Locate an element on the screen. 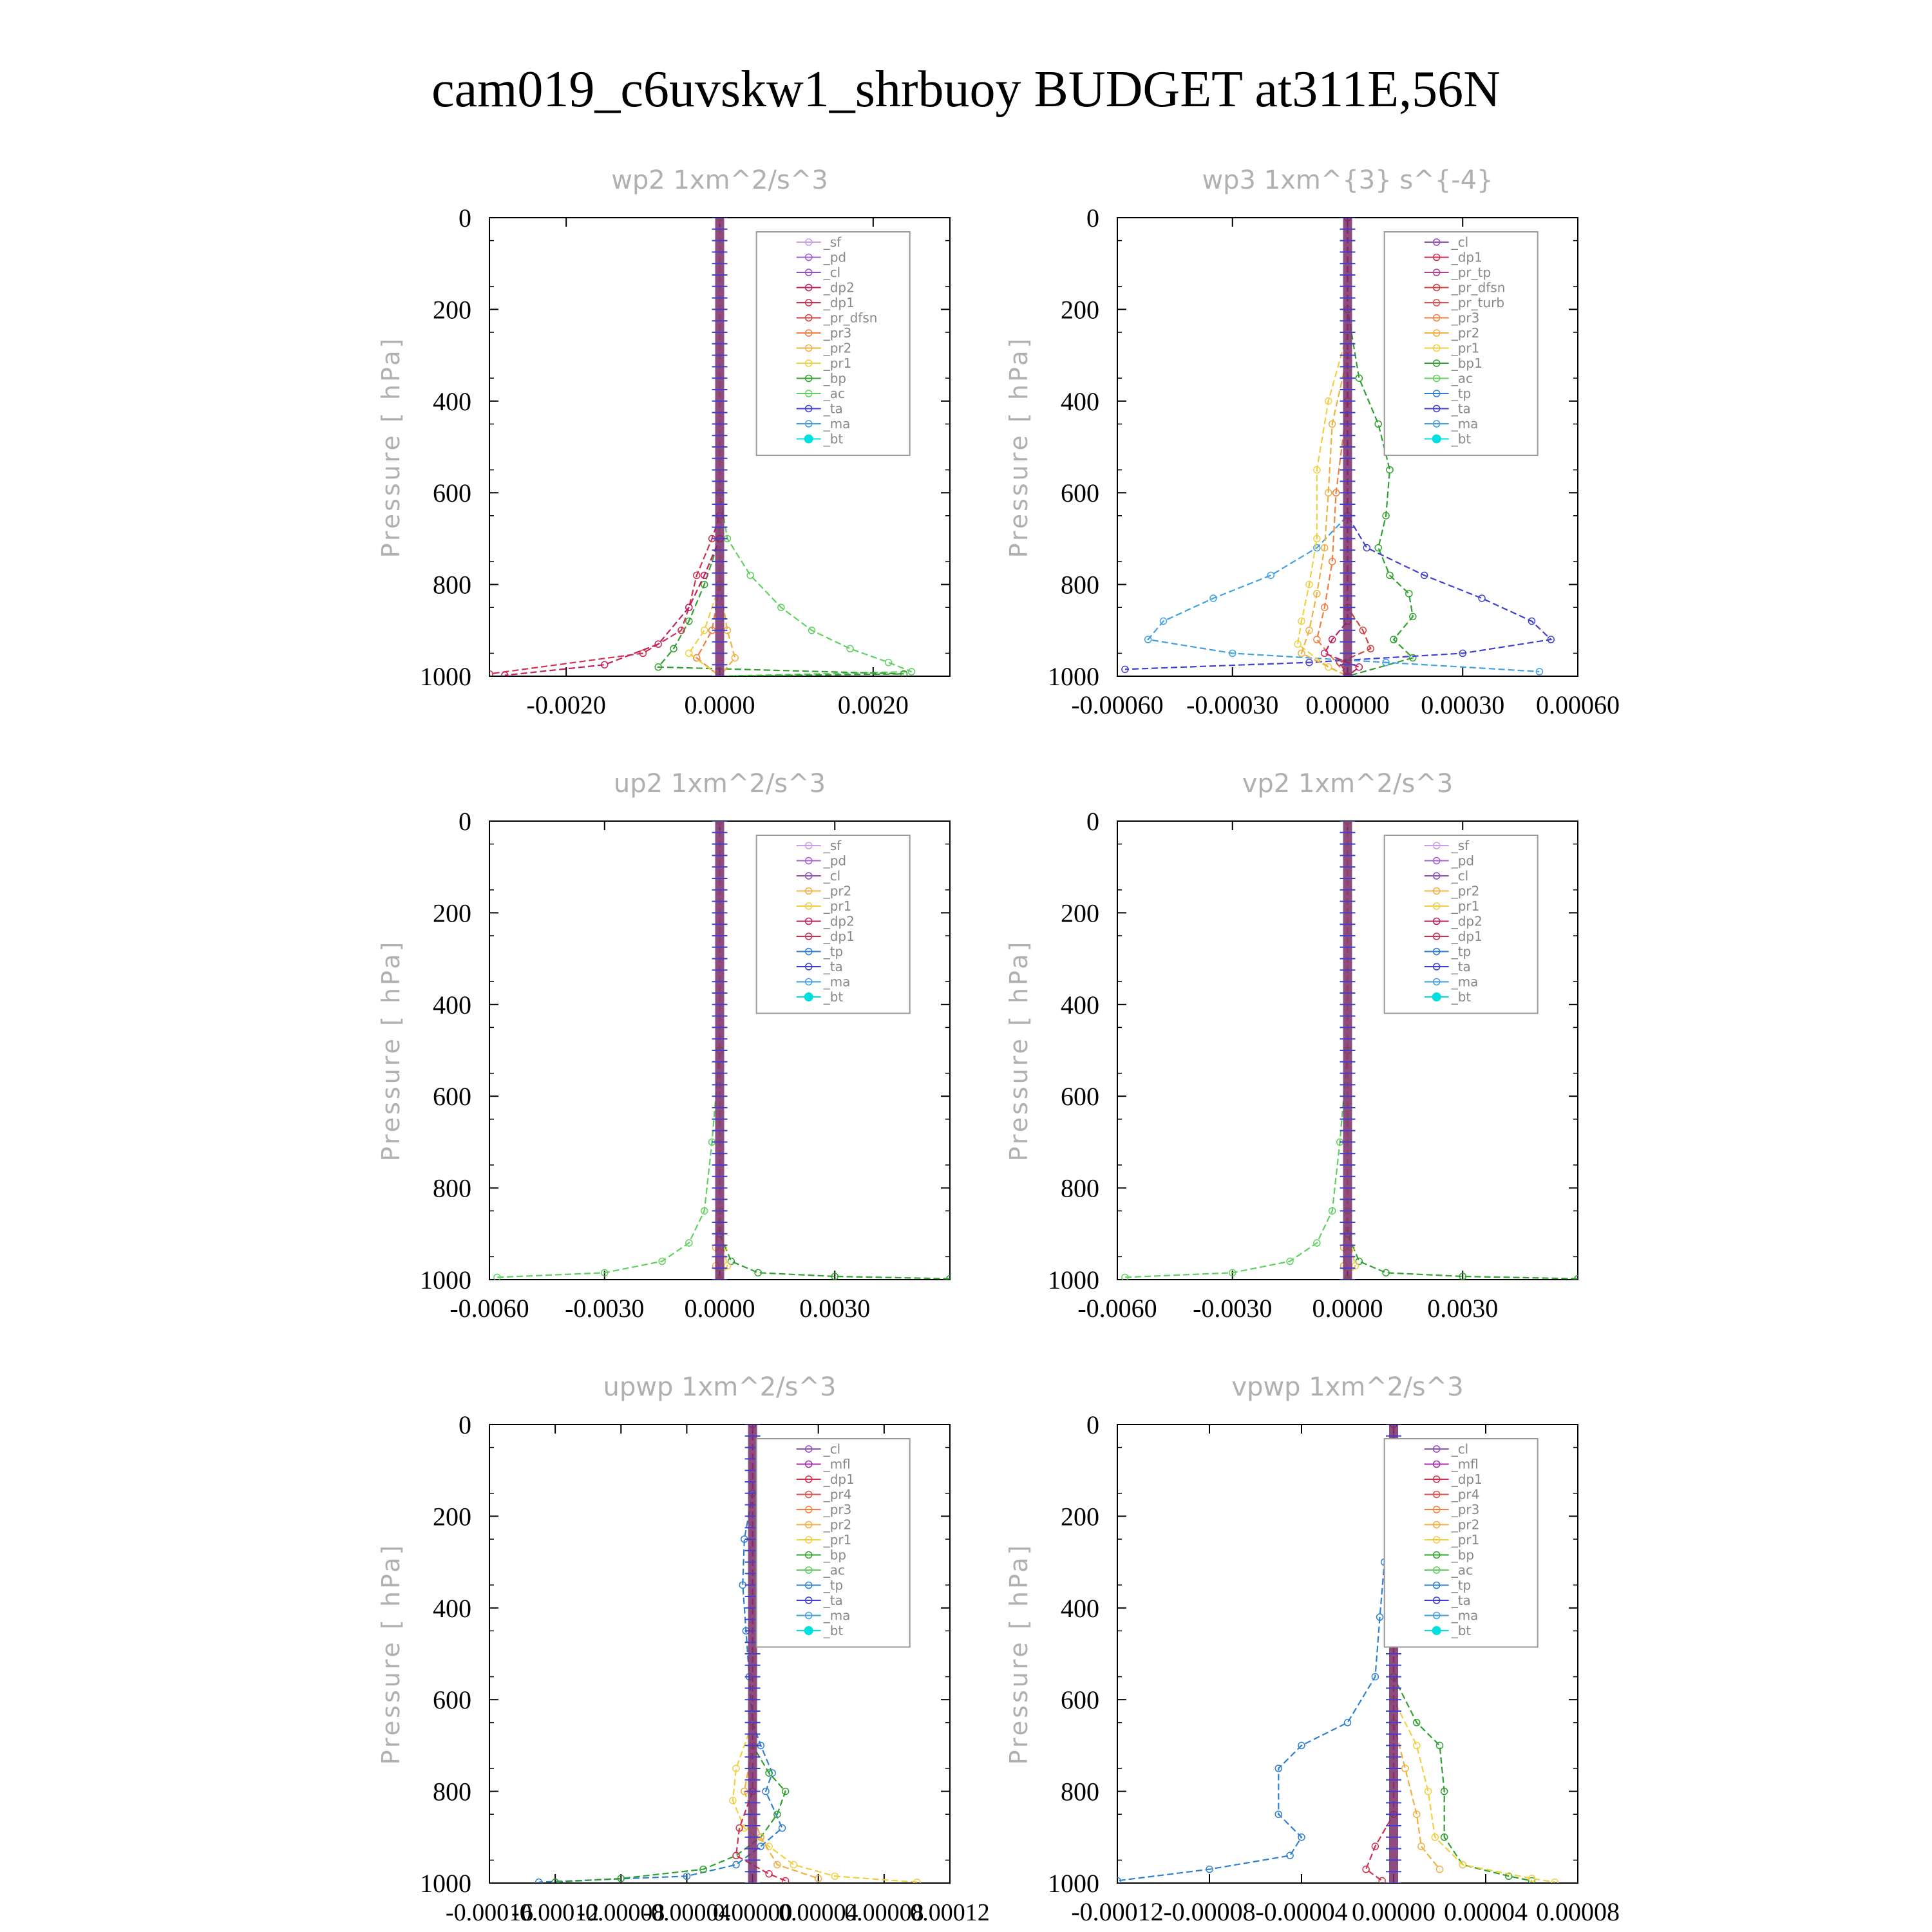  x-tick-label: 0.0000 is located at coordinates (720, 705).